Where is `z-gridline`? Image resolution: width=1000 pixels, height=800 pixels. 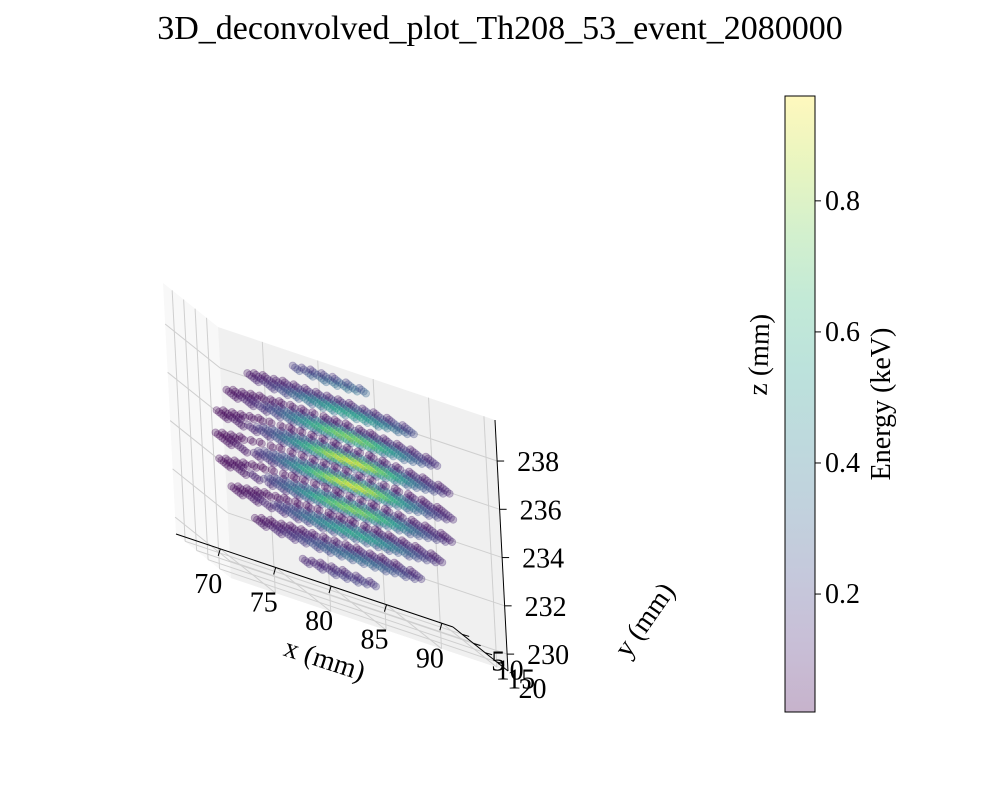 z-gridline is located at coordinates (358, 414).